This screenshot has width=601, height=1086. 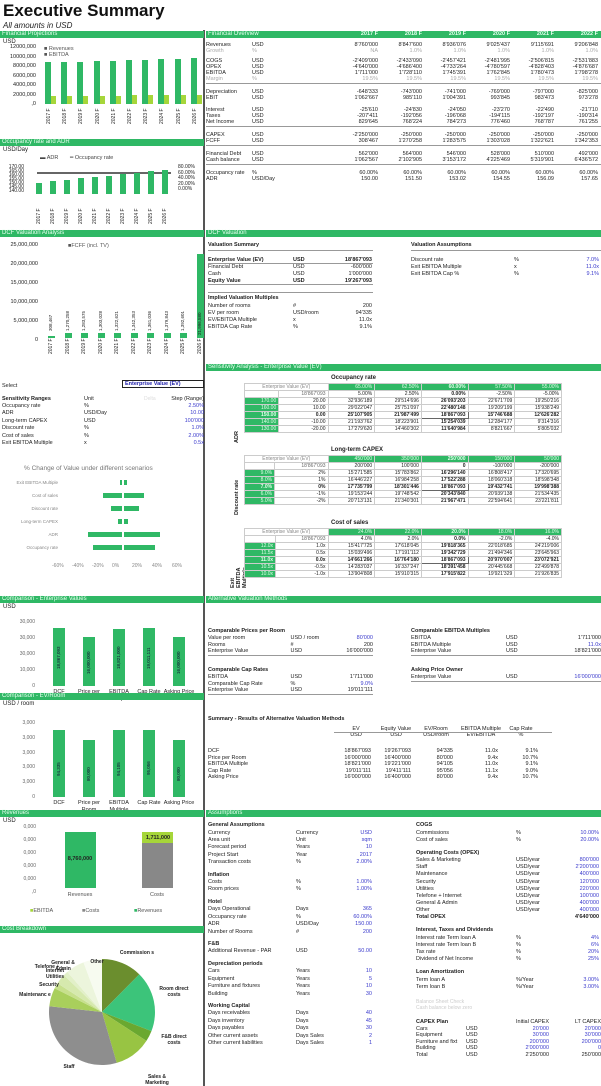 What do you see at coordinates (139, 547) in the screenshot?
I see `tornado-bar-high` at bounding box center [139, 547].